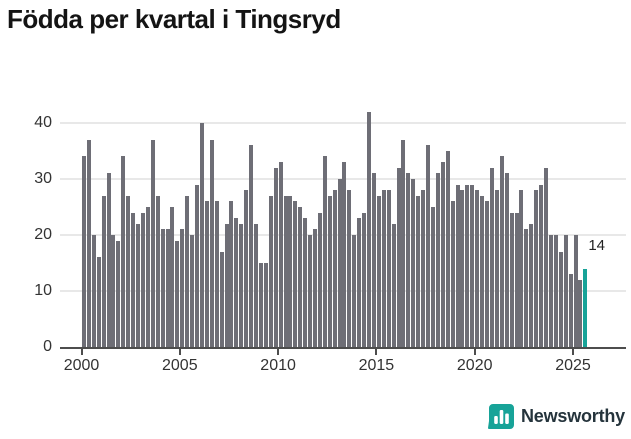 This screenshot has height=439, width=631. What do you see at coordinates (501, 416) in the screenshot?
I see `newsworthy-speech-bubble-bars-icon` at bounding box center [501, 416].